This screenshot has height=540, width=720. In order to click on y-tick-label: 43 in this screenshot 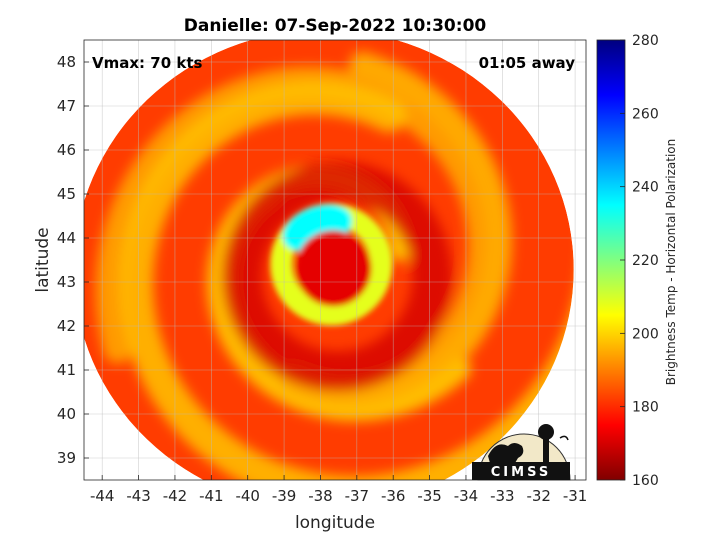, I will do `click(66, 282)`.